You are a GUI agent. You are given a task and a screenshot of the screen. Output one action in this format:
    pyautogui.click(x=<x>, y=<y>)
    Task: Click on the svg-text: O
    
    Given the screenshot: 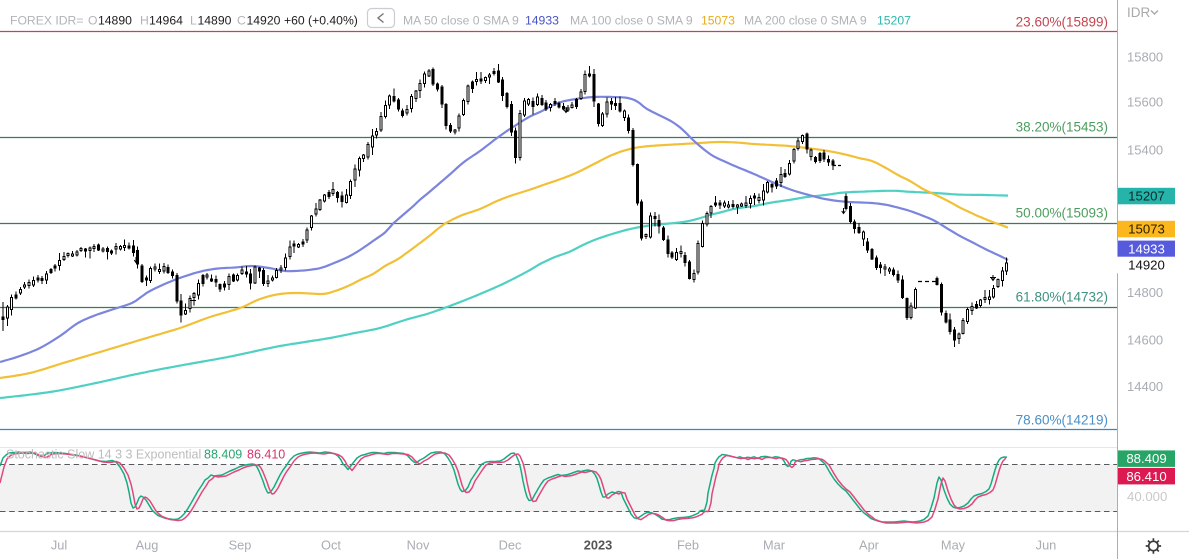 What is the action you would take?
    pyautogui.click(x=92, y=21)
    